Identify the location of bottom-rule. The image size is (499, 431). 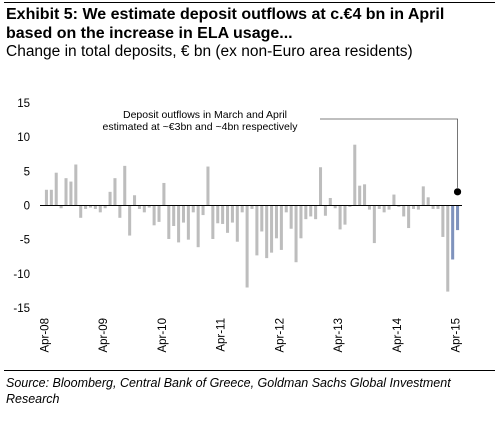
(249, 370).